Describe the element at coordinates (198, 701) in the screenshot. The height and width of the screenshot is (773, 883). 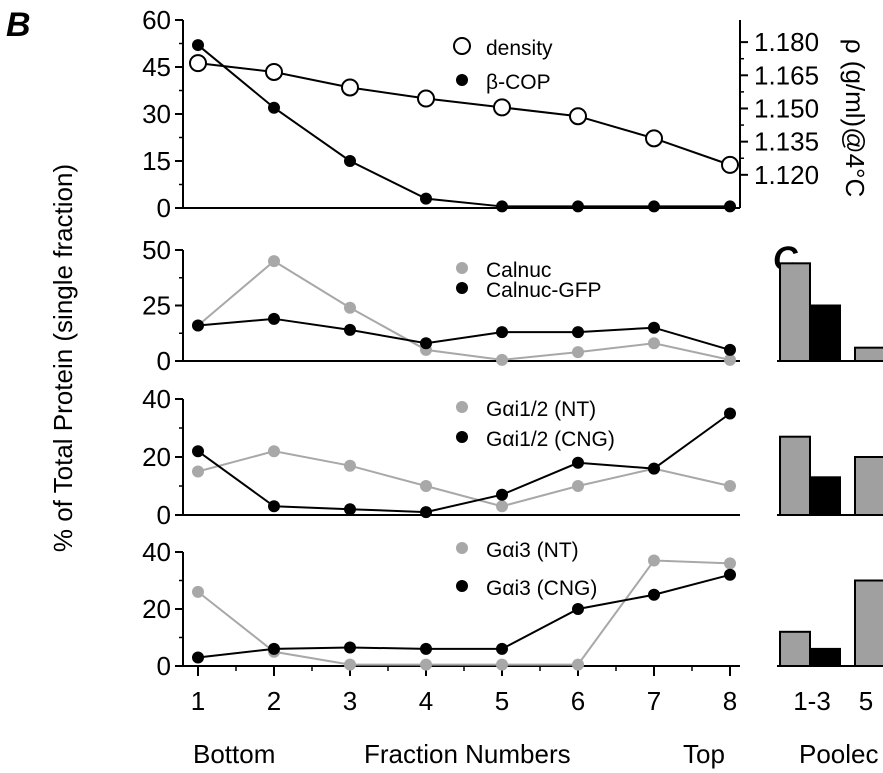
I see `x-tick-label-0: 1` at that location.